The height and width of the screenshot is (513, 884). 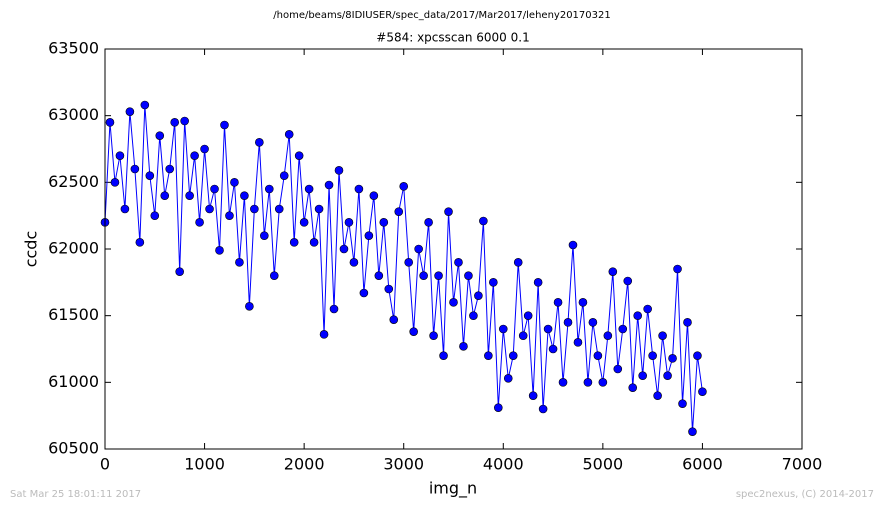 What do you see at coordinates (73, 448) in the screenshot?
I see `y-tick-label: 60500` at bounding box center [73, 448].